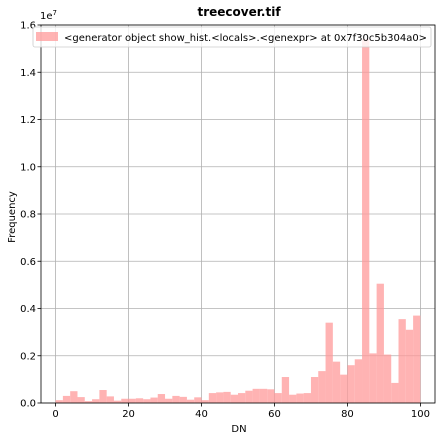  What do you see at coordinates (28, 167) in the screenshot?
I see `y-tick-label: 1.0` at bounding box center [28, 167].